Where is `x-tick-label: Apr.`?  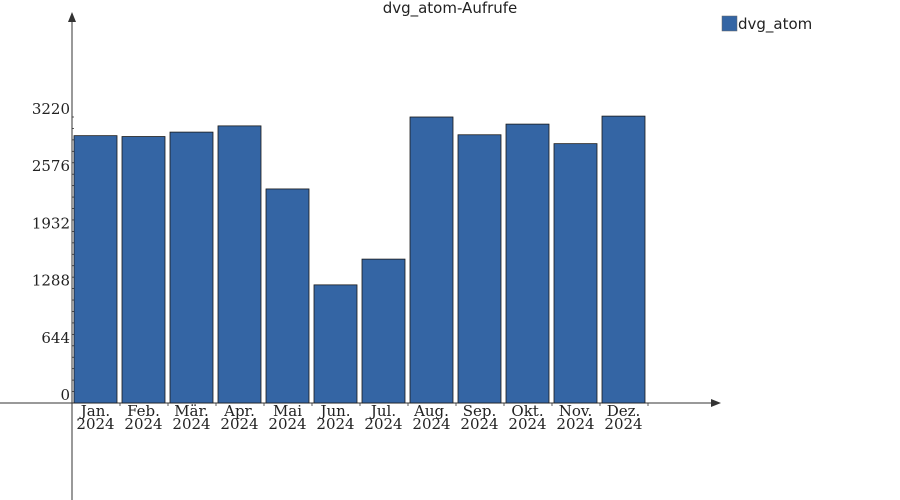 x-tick-label: Apr. is located at coordinates (239, 411).